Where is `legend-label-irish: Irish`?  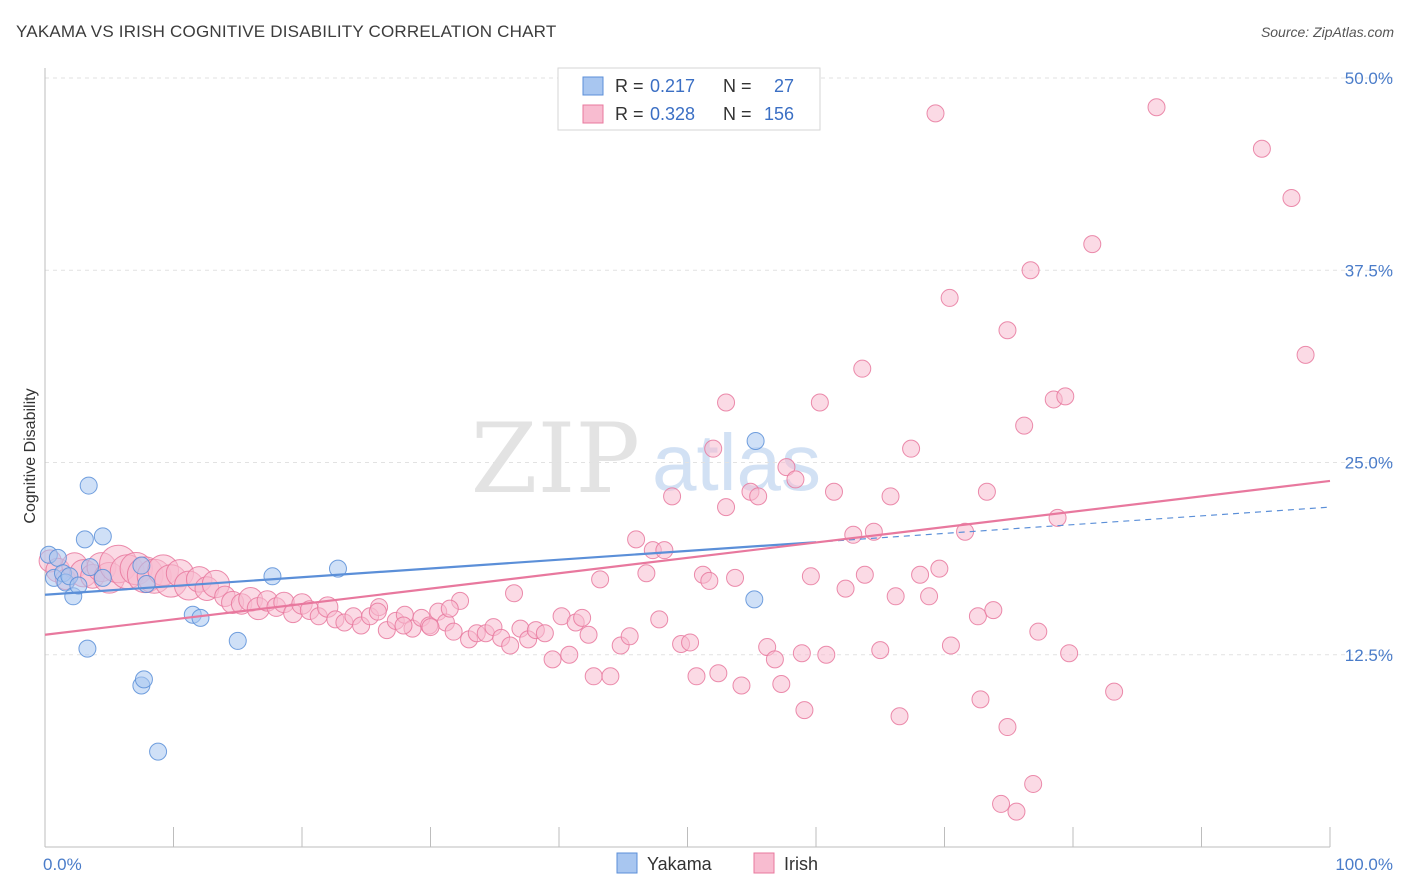 legend-label-irish: Irish is located at coordinates (801, 864).